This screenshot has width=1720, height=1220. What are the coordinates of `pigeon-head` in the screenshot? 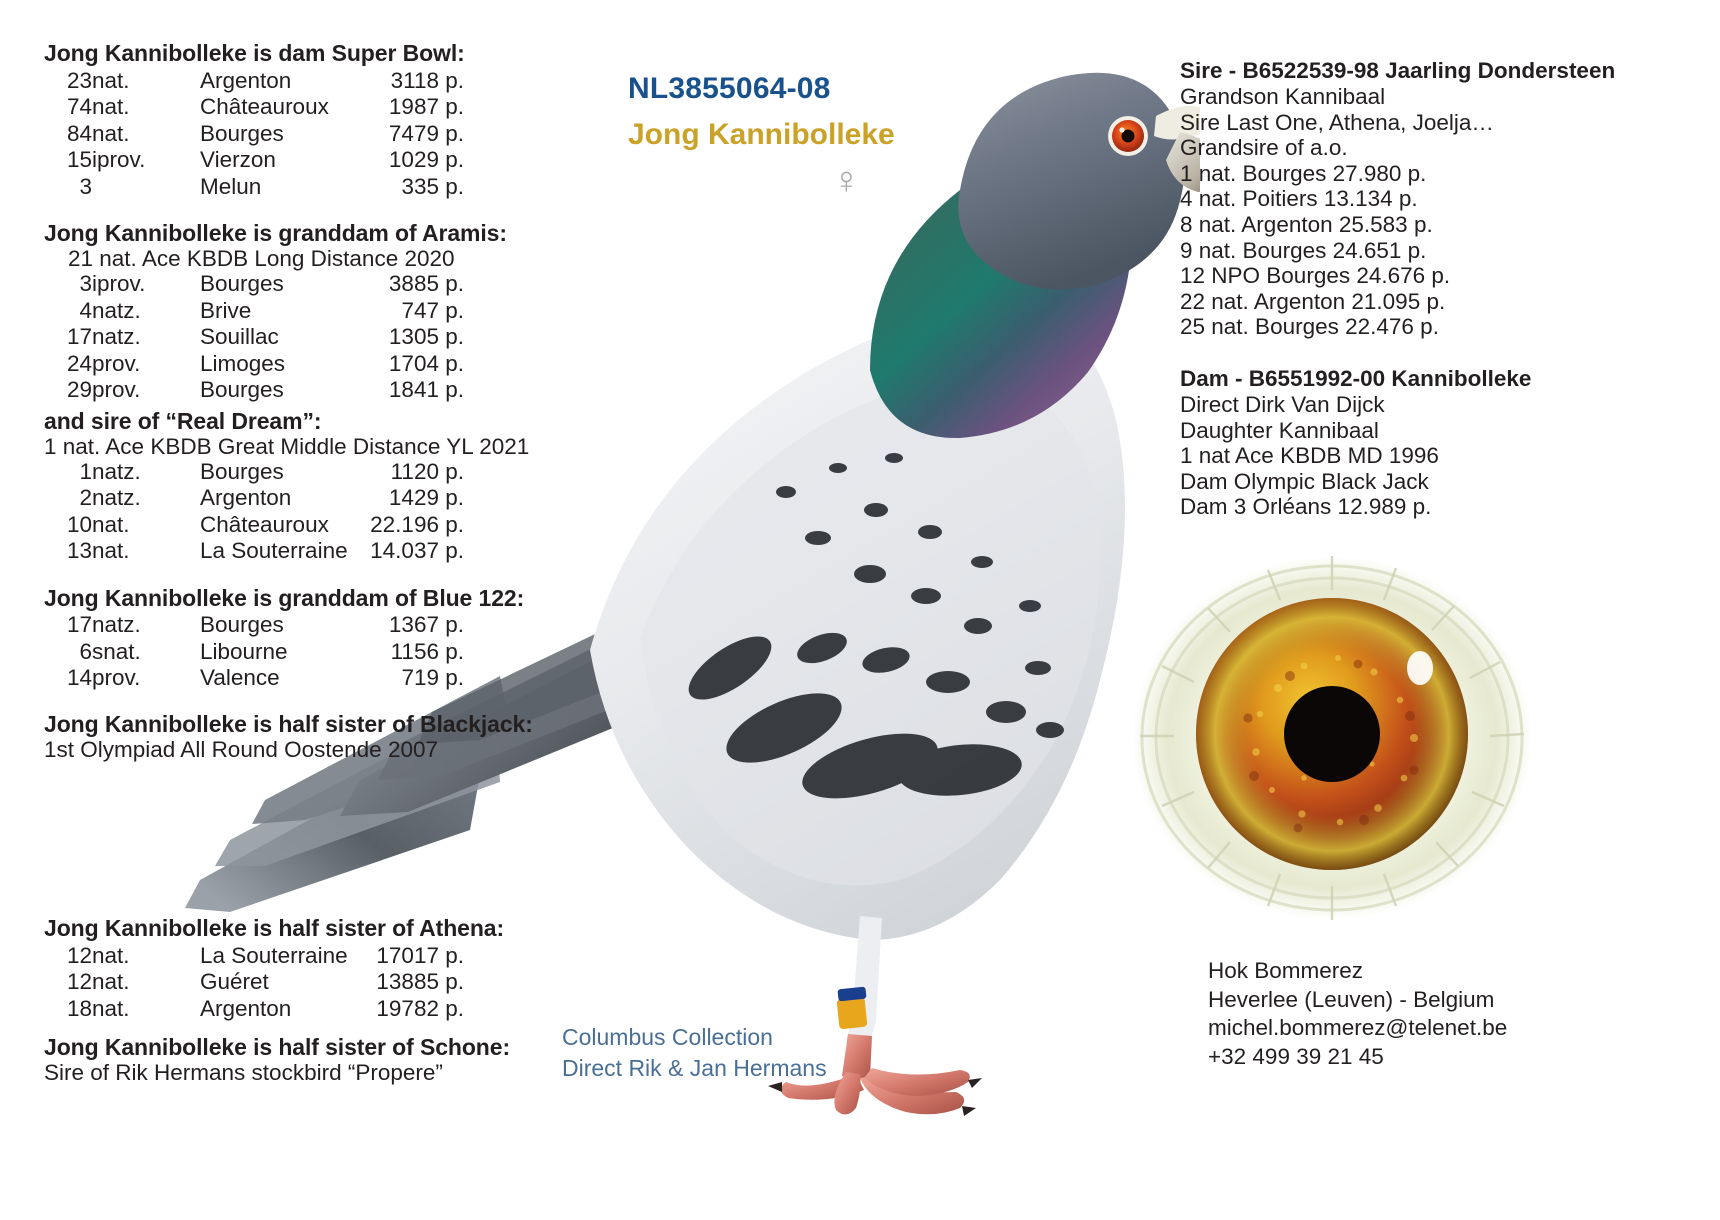 It's located at (1071, 181).